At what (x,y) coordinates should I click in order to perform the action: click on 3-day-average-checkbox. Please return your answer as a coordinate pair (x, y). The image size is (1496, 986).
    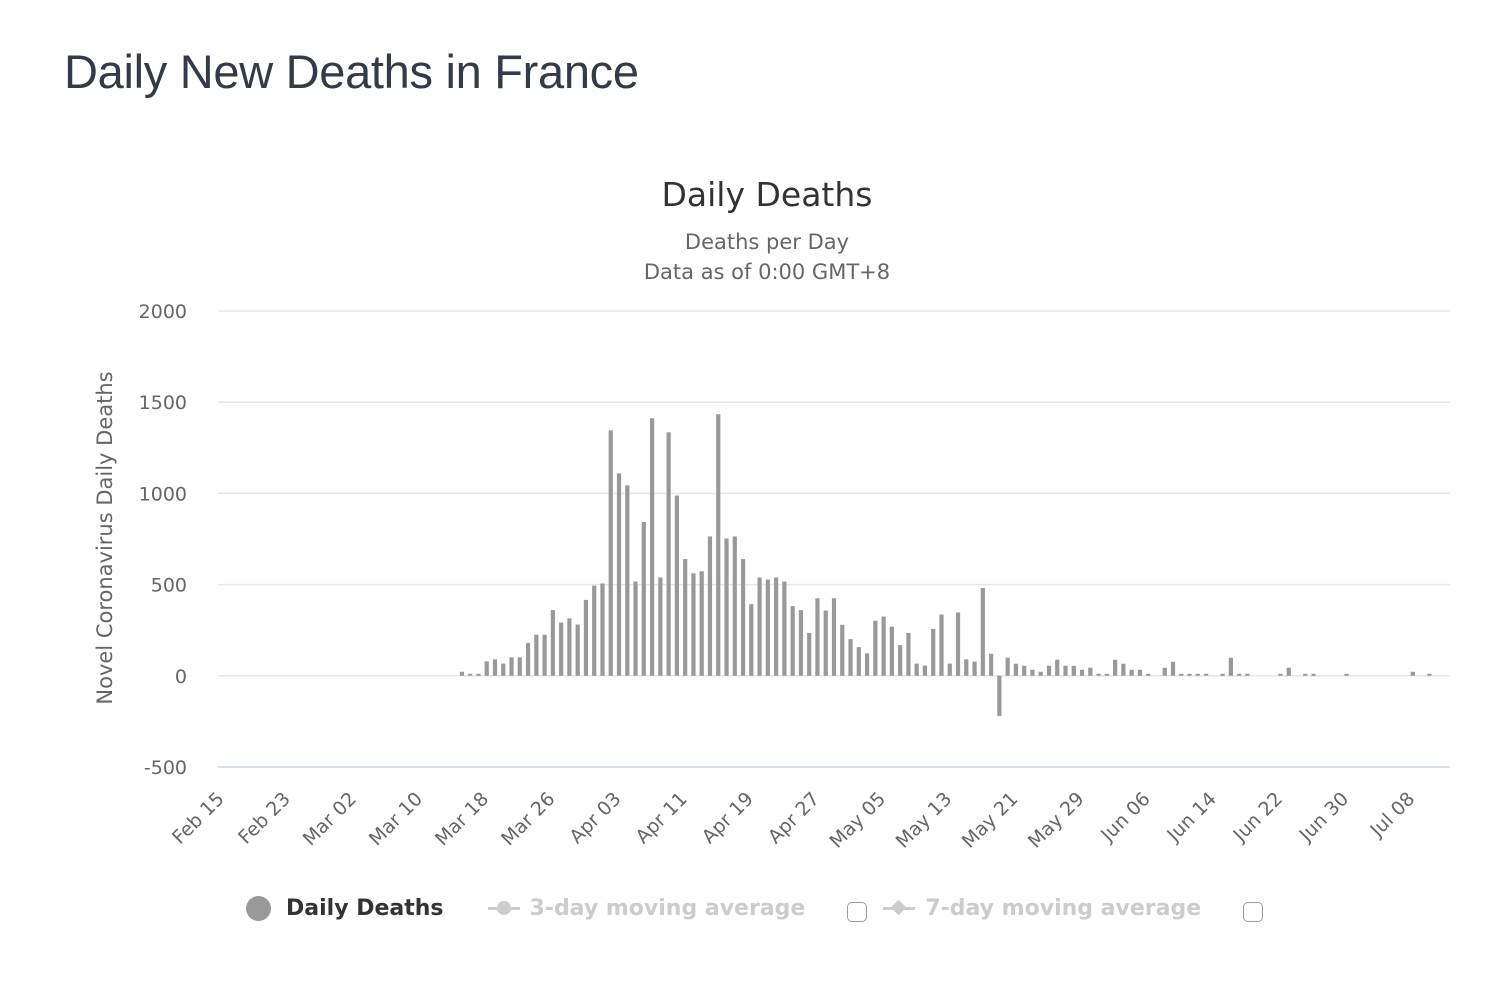
    Looking at the image, I should click on (857, 912).